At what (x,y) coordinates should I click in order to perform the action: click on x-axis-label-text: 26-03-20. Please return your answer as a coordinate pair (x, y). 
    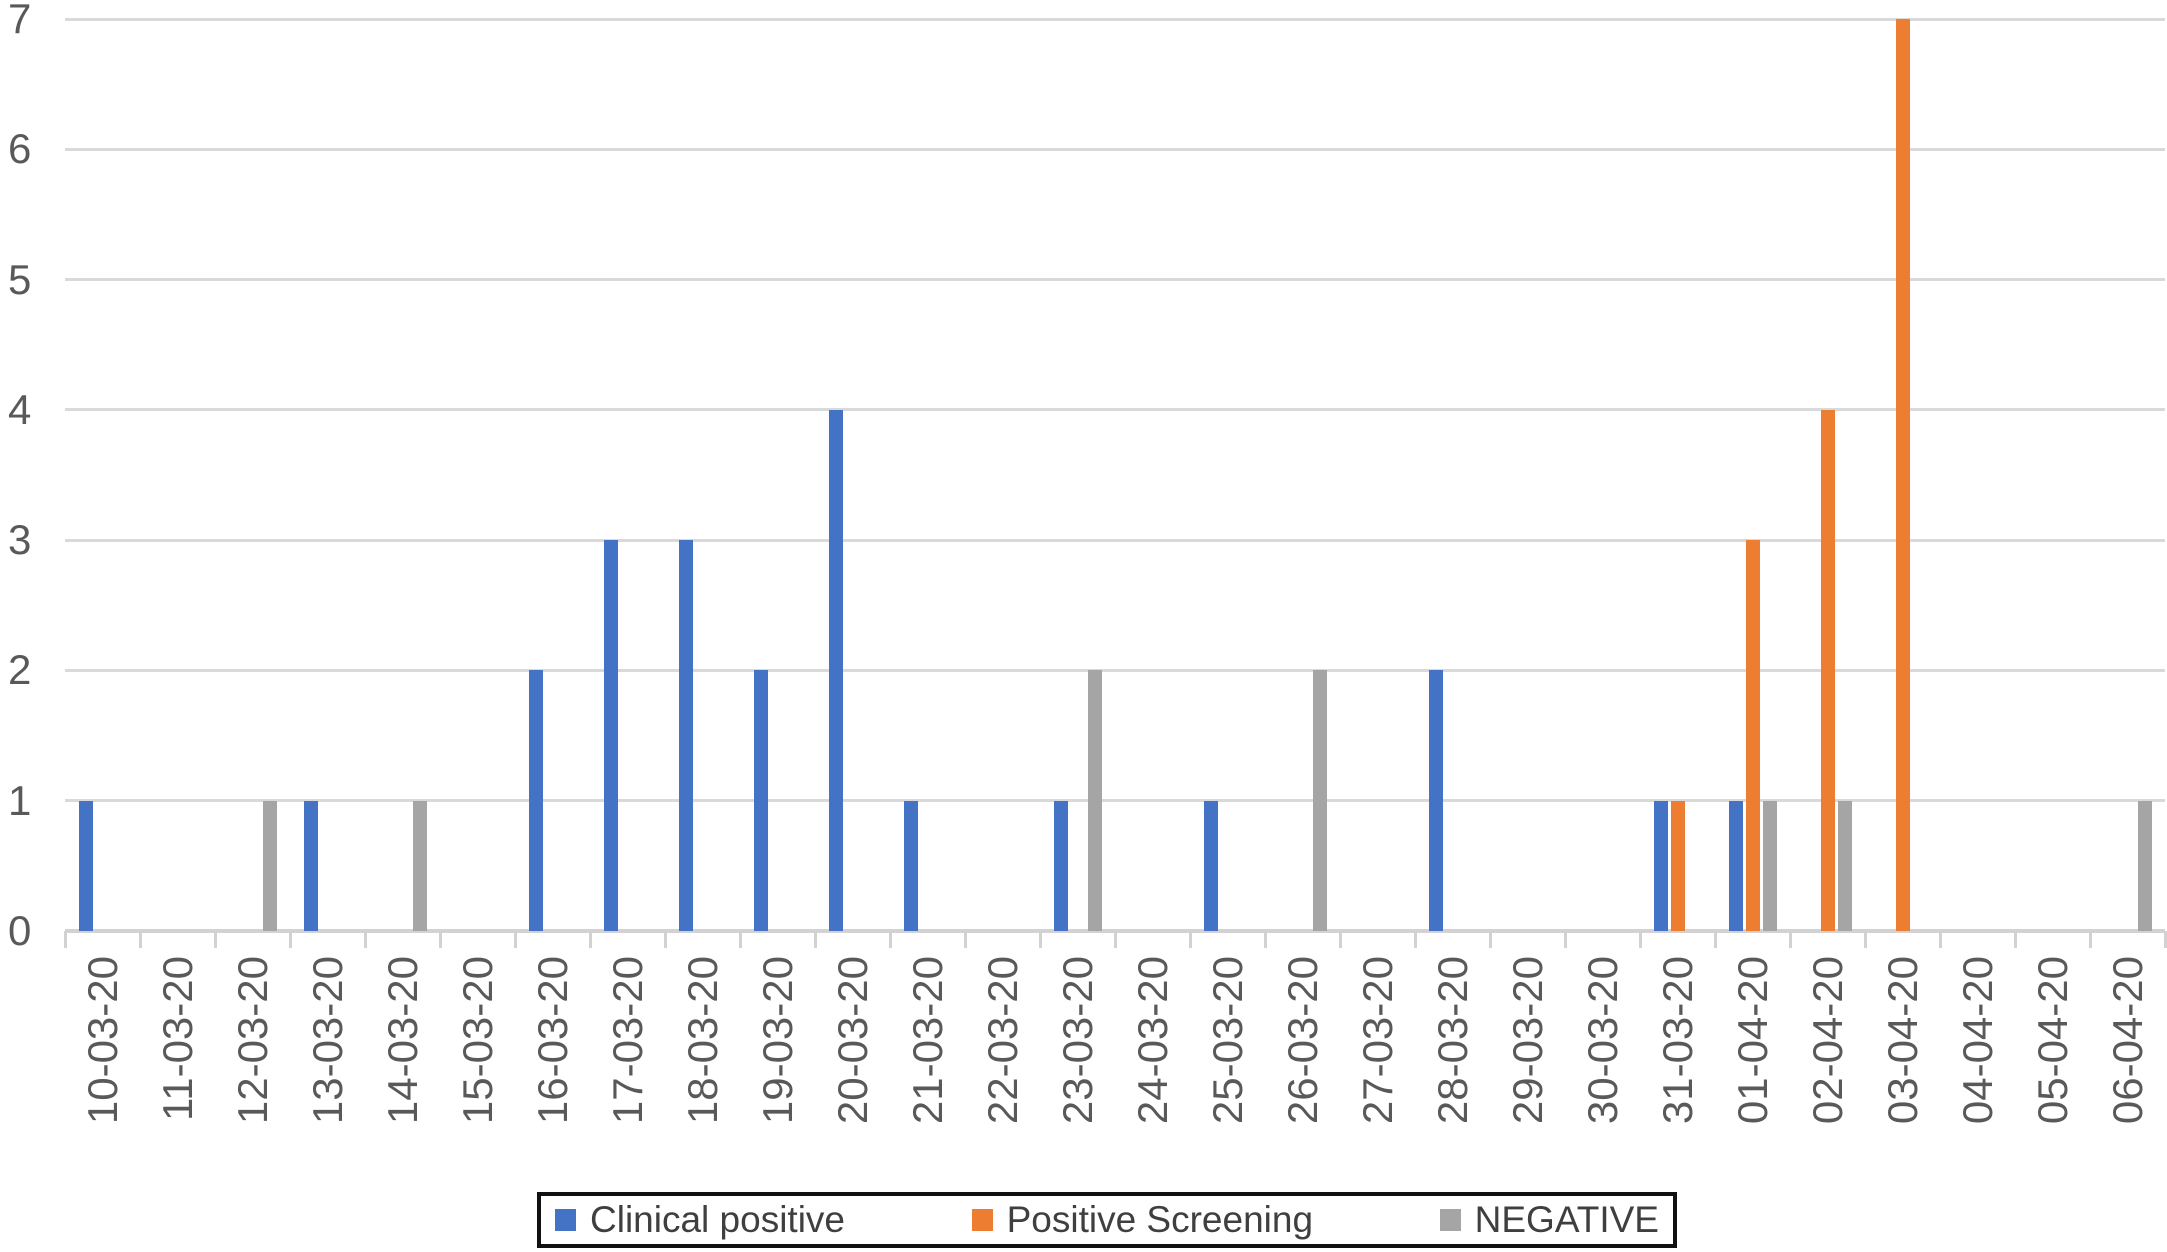
    Looking at the image, I should click on (1302, 1040).